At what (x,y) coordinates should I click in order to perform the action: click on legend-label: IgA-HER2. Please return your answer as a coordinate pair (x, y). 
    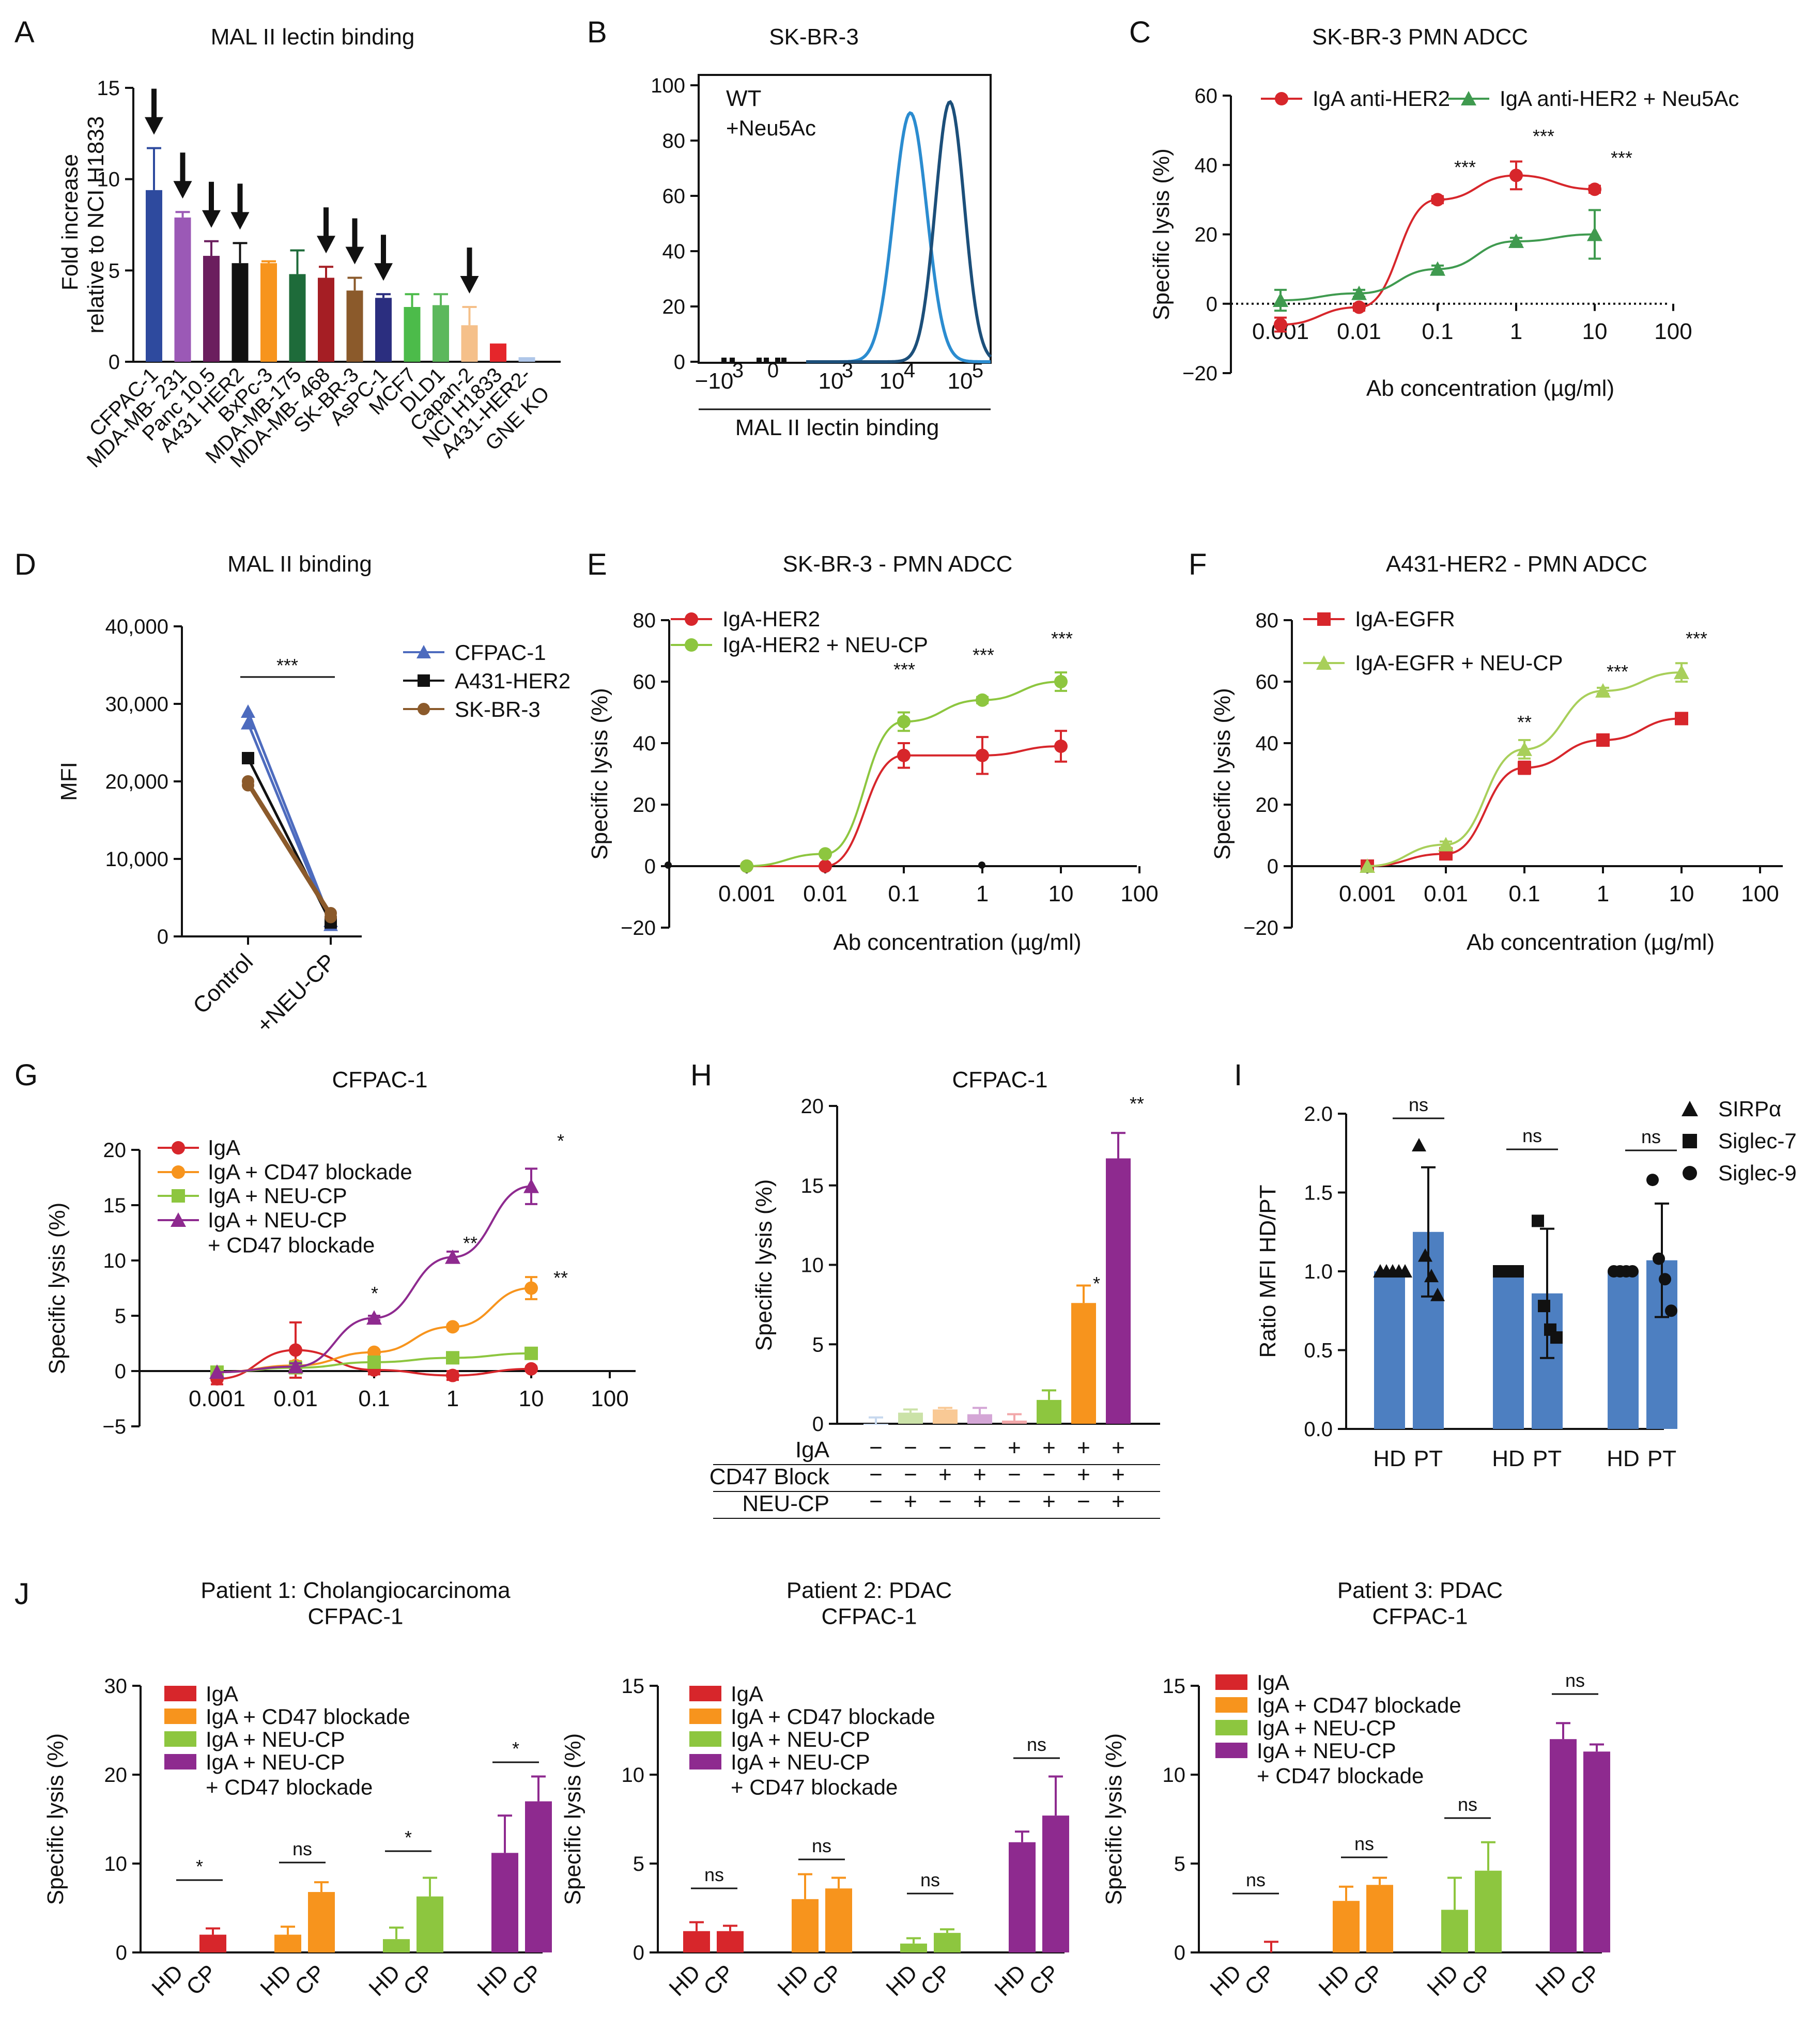
    Looking at the image, I should click on (771, 619).